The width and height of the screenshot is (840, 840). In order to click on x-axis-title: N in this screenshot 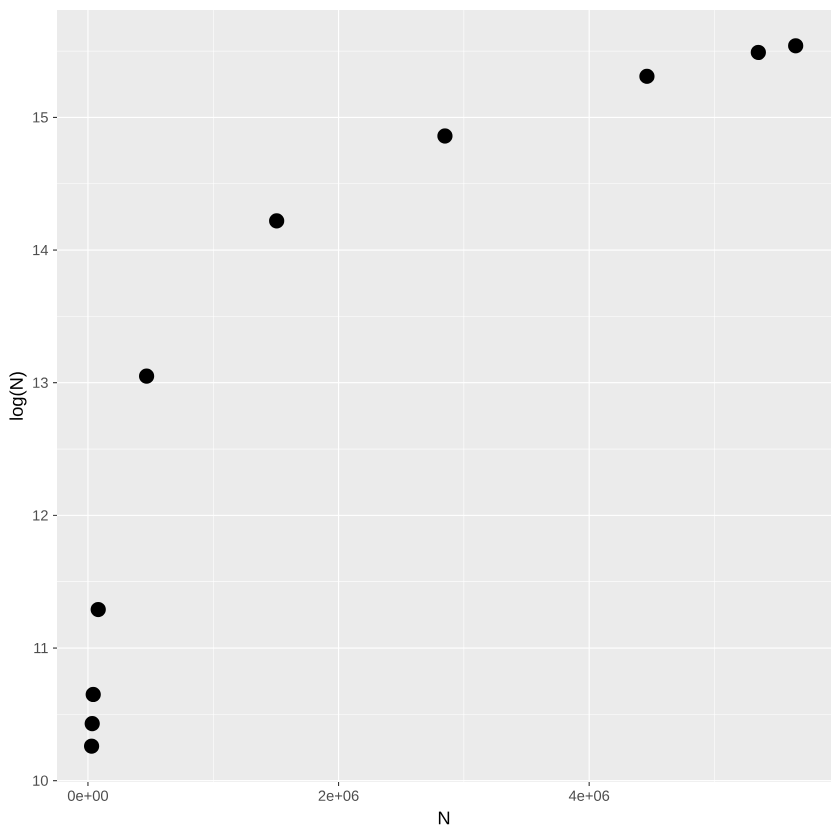, I will do `click(444, 818)`.